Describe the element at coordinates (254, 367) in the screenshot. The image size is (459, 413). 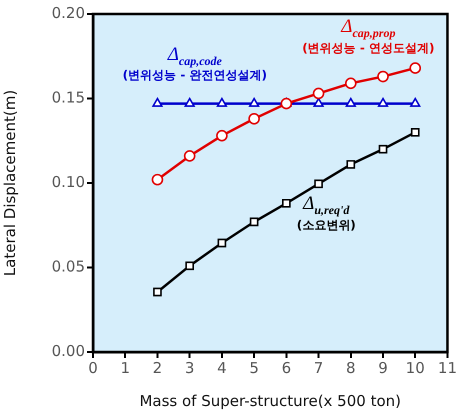
I see `x-tick-label: 5` at that location.